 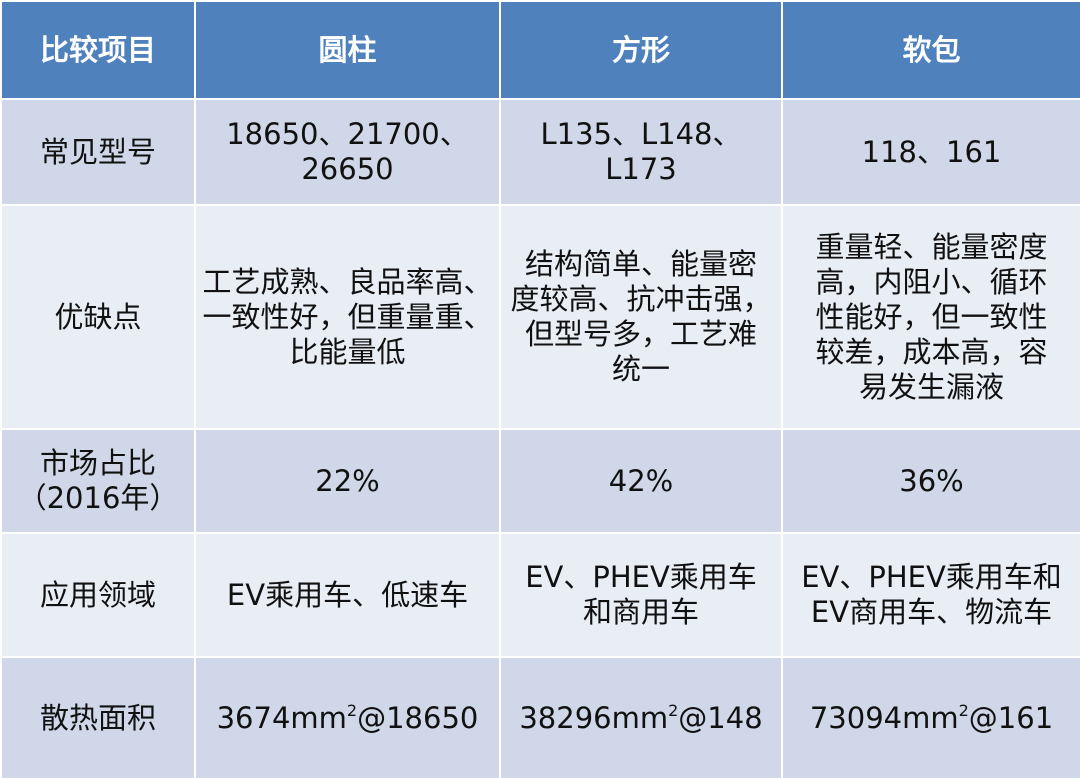 I want to click on cell-line: 度较高、抗冲击强，, so click(x=641, y=299).